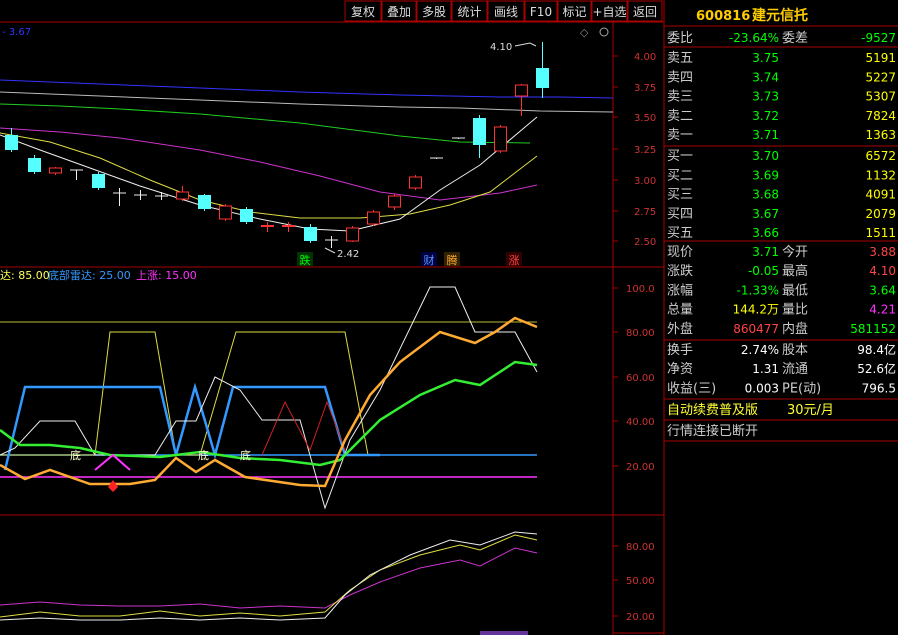  What do you see at coordinates (795, 271) in the screenshot?
I see `quote-label: 最高` at bounding box center [795, 271].